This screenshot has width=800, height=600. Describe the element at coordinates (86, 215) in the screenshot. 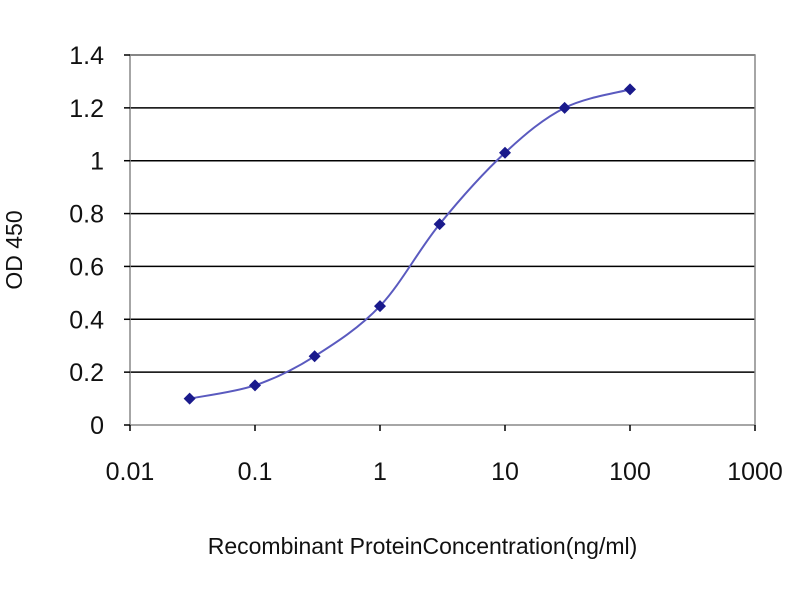

I see `y-tick-label: 0.8` at that location.